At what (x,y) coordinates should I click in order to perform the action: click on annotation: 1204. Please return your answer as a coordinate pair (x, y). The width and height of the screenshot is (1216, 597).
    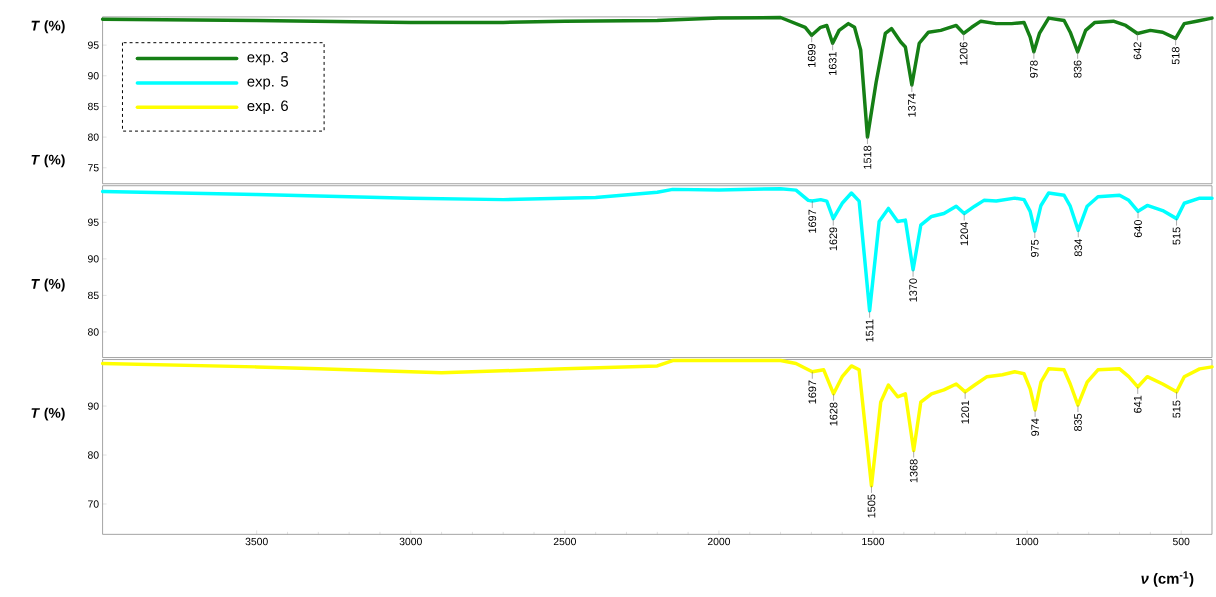
    Looking at the image, I should click on (964, 234).